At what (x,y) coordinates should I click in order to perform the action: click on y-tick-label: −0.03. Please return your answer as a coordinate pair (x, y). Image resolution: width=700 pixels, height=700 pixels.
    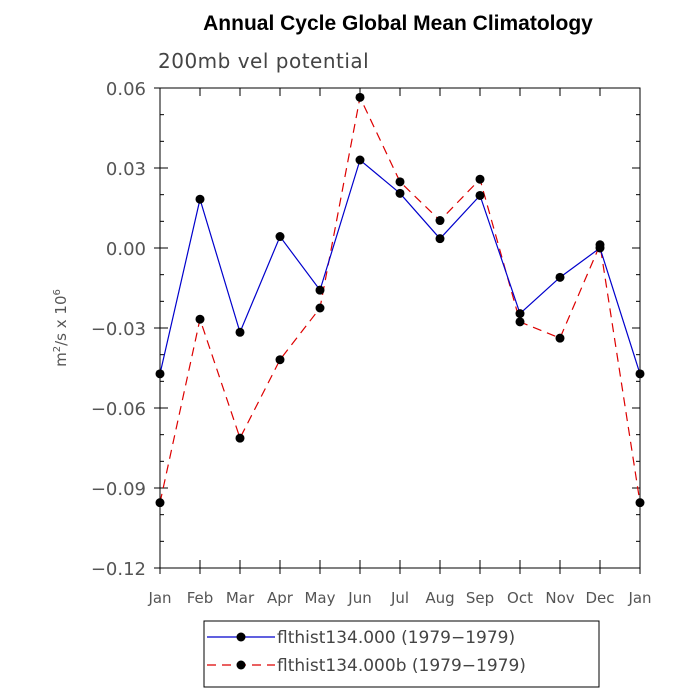
    Looking at the image, I should click on (118, 329).